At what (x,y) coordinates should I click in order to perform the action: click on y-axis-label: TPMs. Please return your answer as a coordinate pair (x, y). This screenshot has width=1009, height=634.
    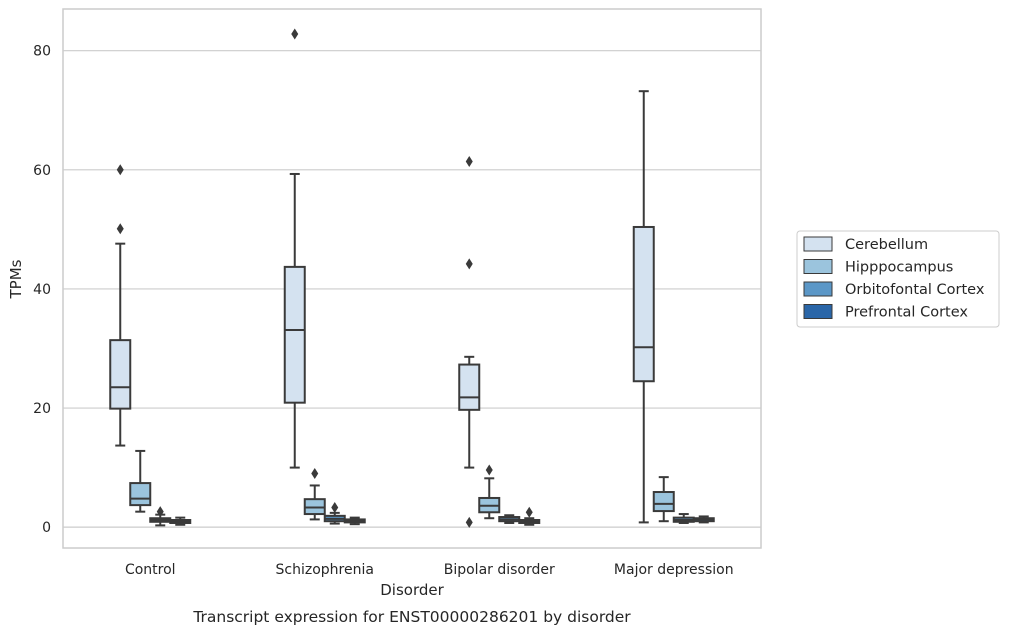
    Looking at the image, I should click on (16, 279).